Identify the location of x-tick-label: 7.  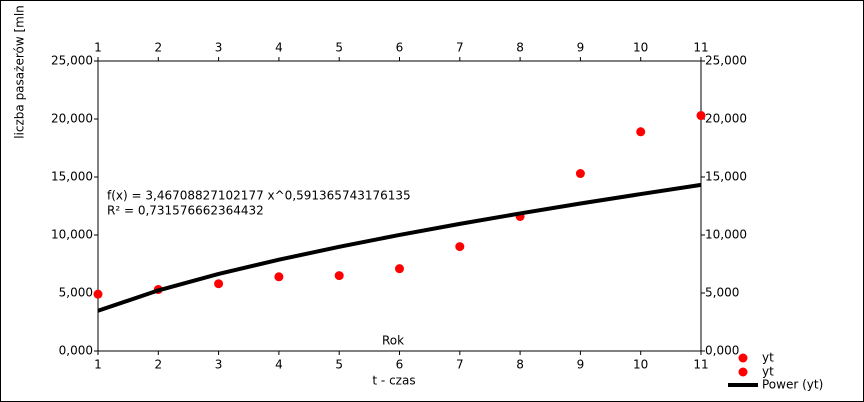
(460, 365).